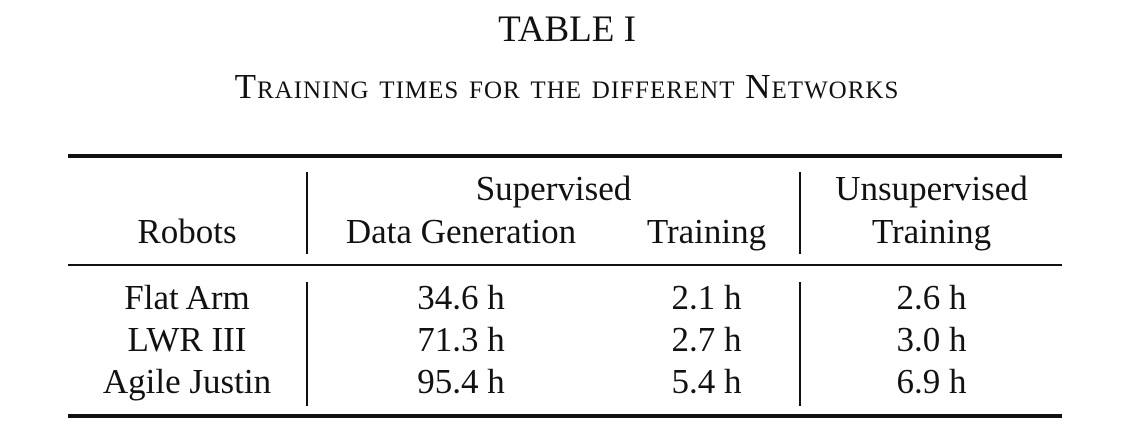 This screenshot has height=444, width=1134. I want to click on header-unsupervised: Unsupervised, so click(931, 188).